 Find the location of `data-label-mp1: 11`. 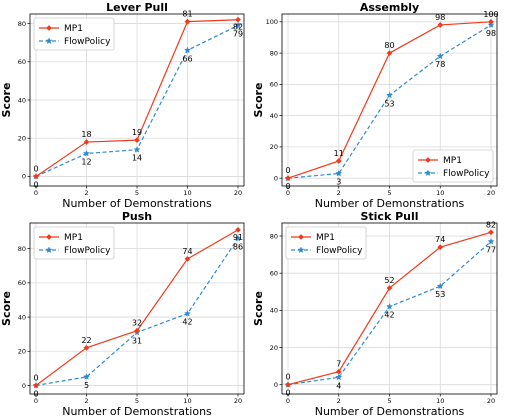

data-label-mp1: 11 is located at coordinates (339, 153).